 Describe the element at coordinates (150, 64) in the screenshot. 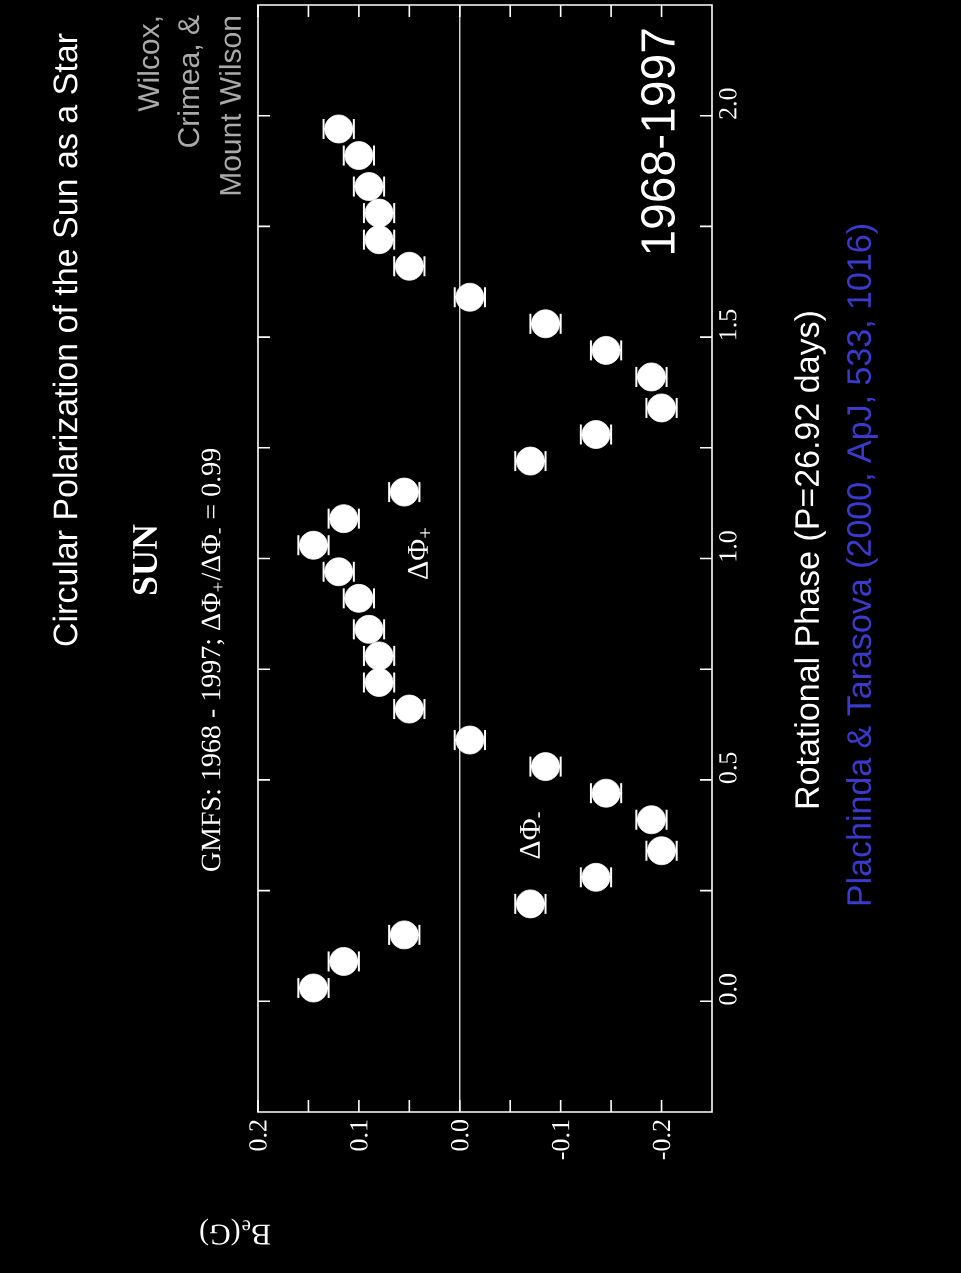

I see `text: Wilcox,` at that location.